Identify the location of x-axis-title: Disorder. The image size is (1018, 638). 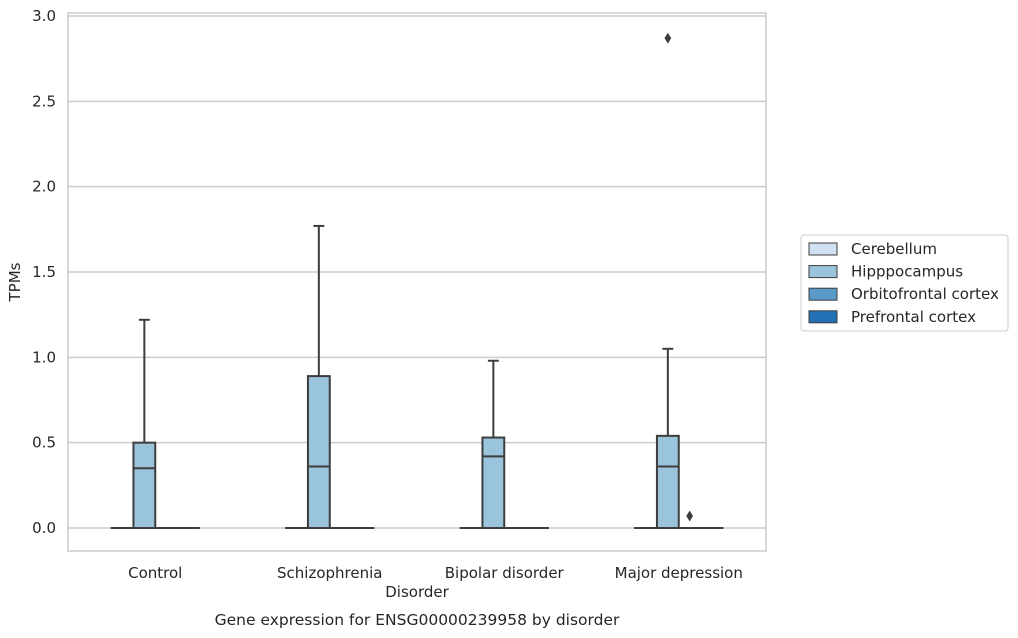
(417, 592).